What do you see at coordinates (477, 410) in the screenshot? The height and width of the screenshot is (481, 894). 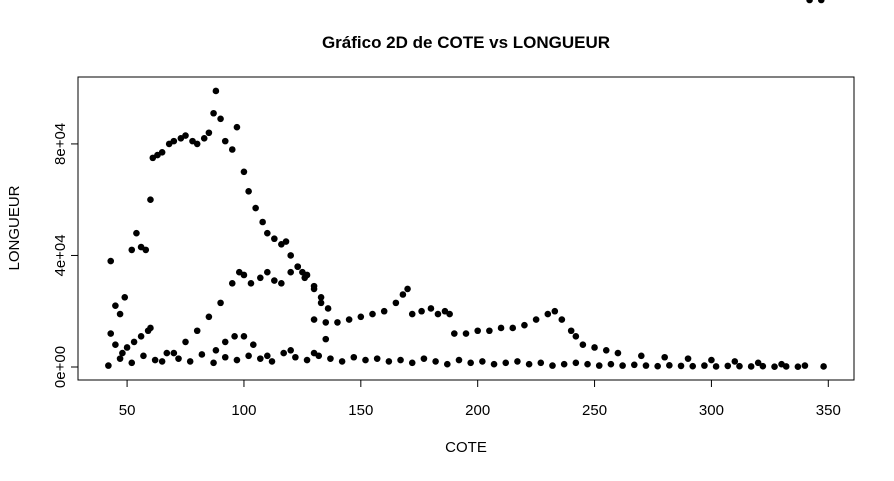 I see `x-tick-label: 200` at bounding box center [477, 410].